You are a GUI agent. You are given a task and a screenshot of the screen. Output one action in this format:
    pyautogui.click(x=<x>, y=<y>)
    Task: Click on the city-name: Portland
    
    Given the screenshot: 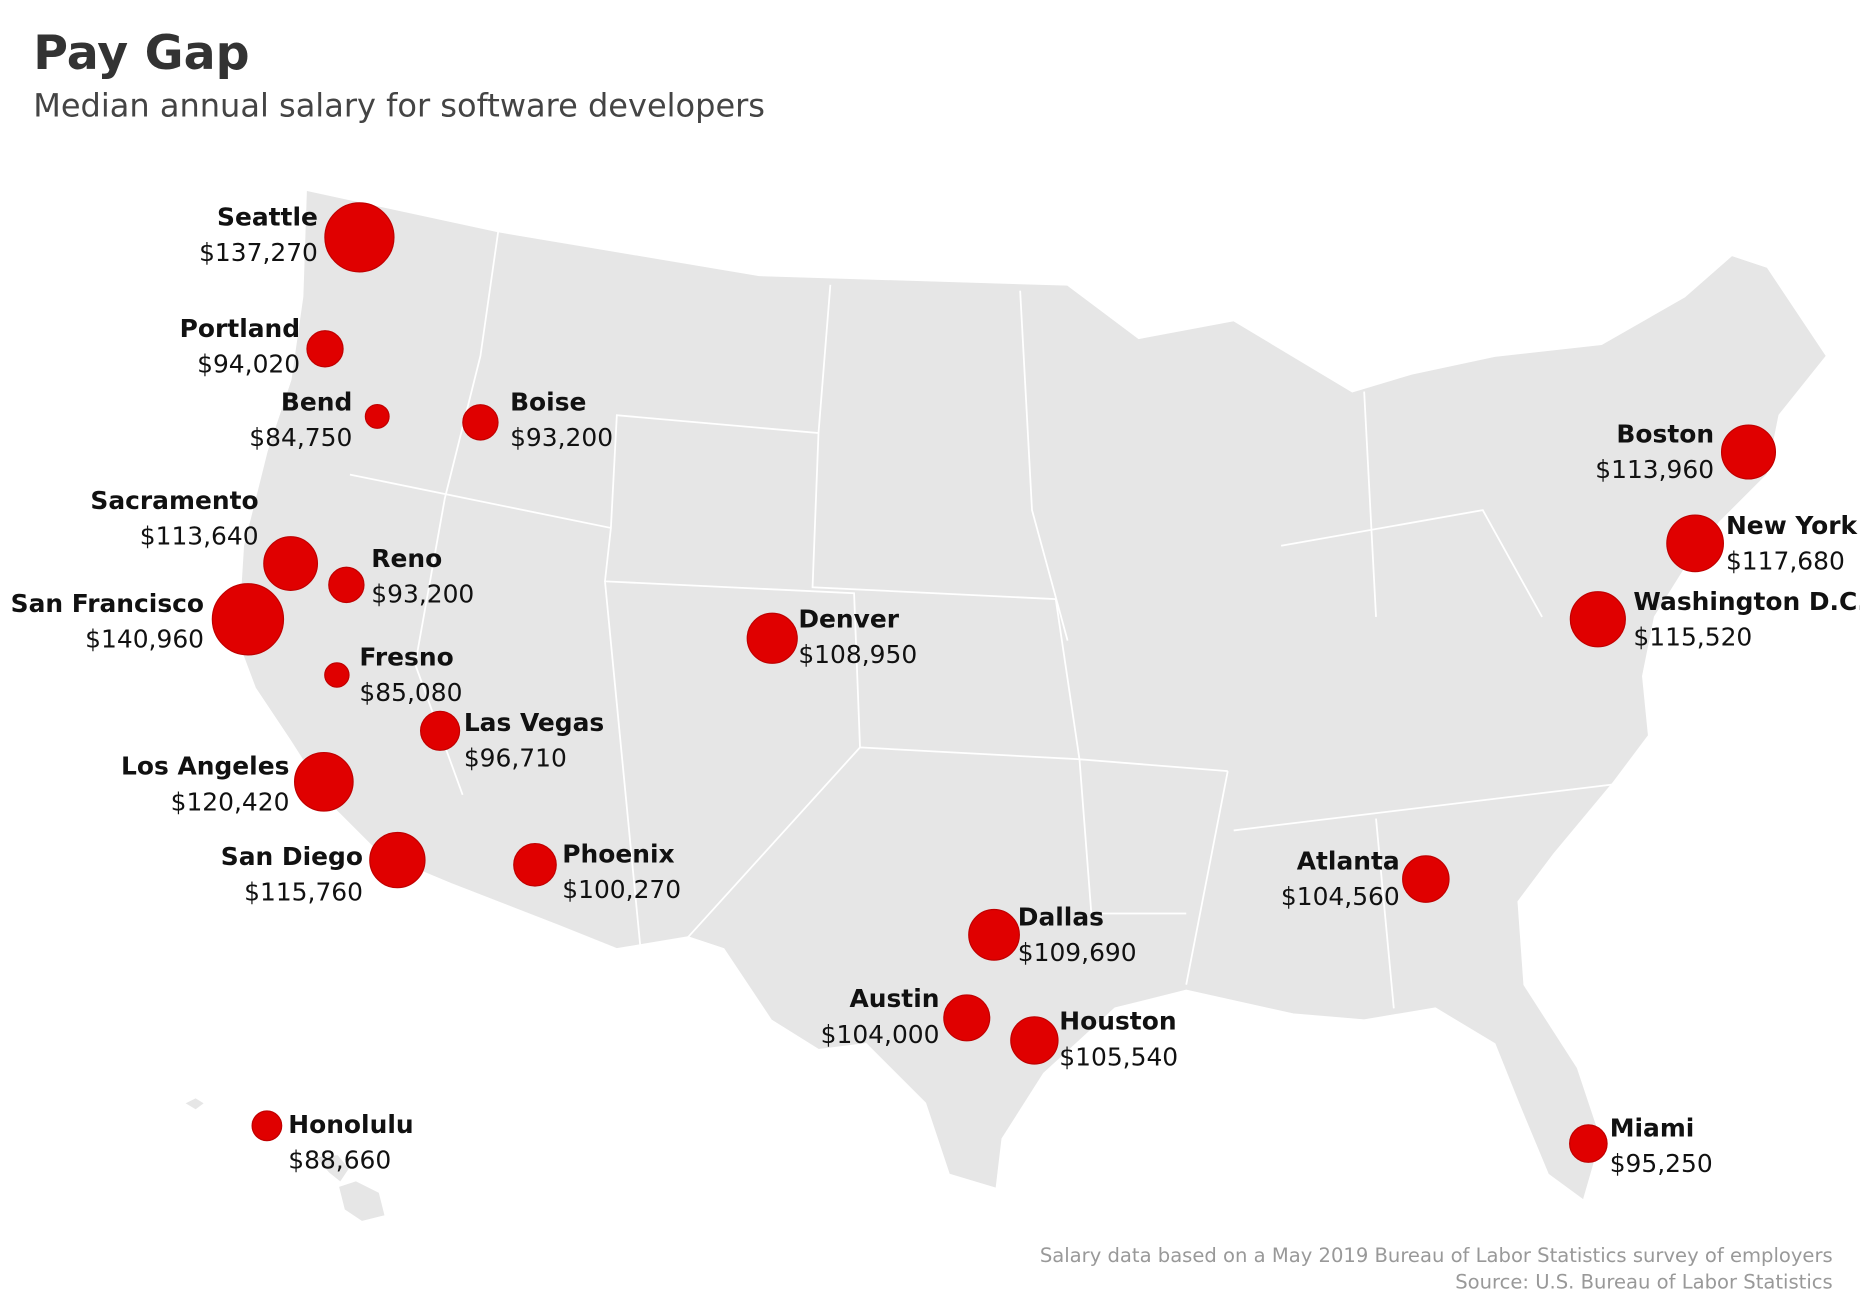 What is the action you would take?
    pyautogui.click(x=240, y=328)
    